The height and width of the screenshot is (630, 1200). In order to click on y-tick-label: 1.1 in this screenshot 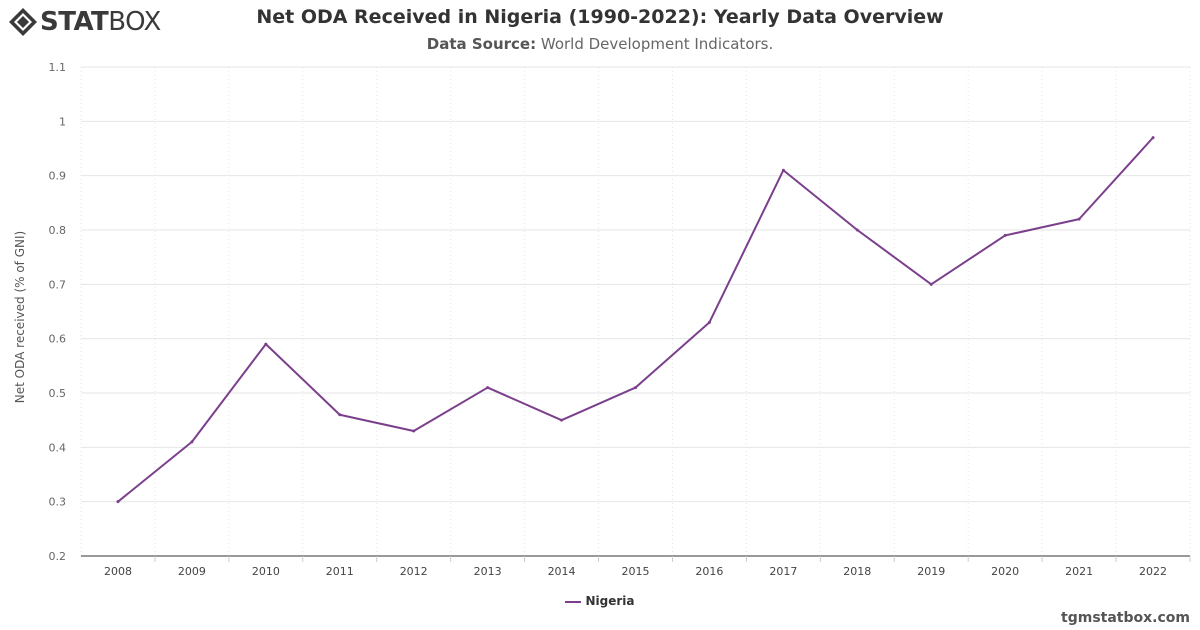, I will do `click(58, 67)`.